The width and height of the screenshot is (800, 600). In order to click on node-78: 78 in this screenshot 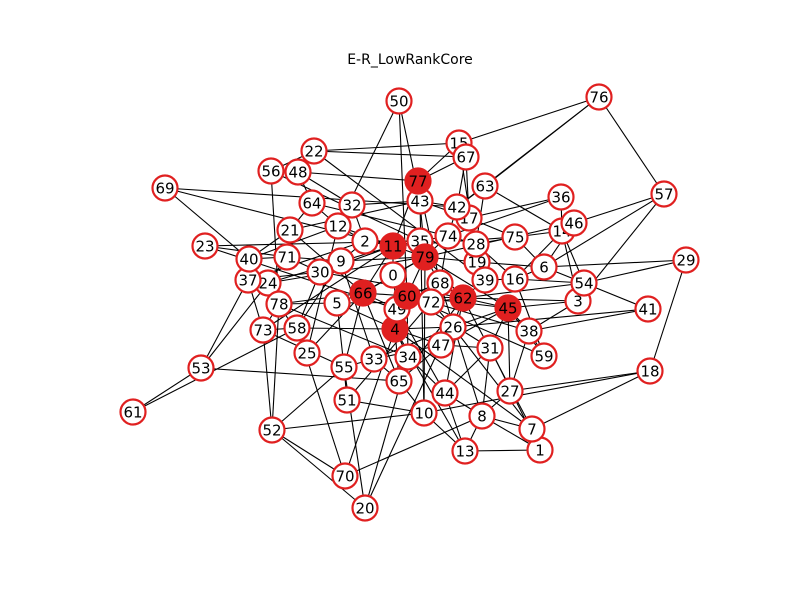, I will do `click(279, 304)`.